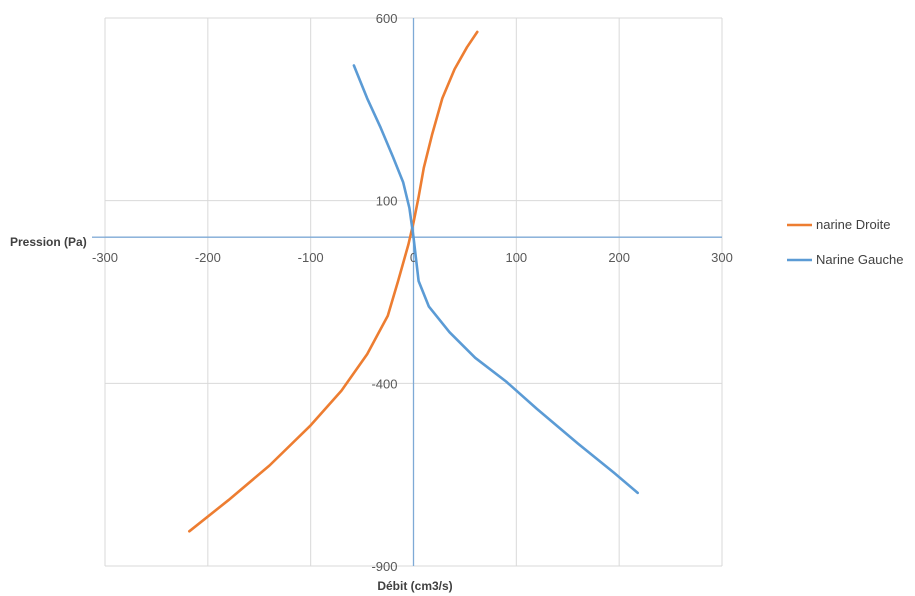 The height and width of the screenshot is (596, 915). Describe the element at coordinates (619, 257) in the screenshot. I see `x-tick-label: 200` at that location.